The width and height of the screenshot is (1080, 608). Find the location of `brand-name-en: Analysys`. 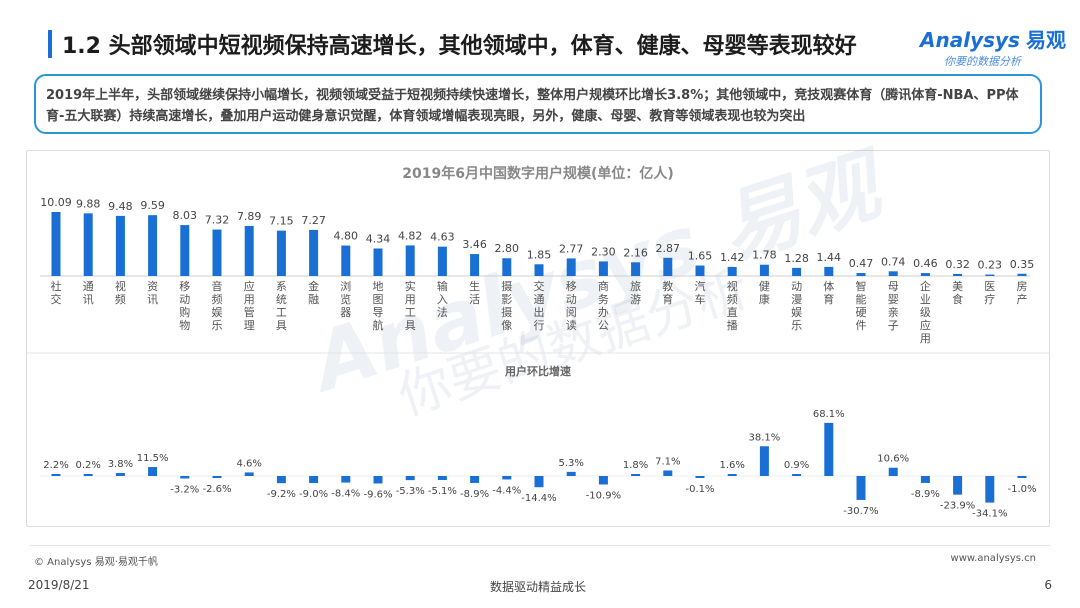

brand-name-en: Analysys is located at coordinates (970, 40).